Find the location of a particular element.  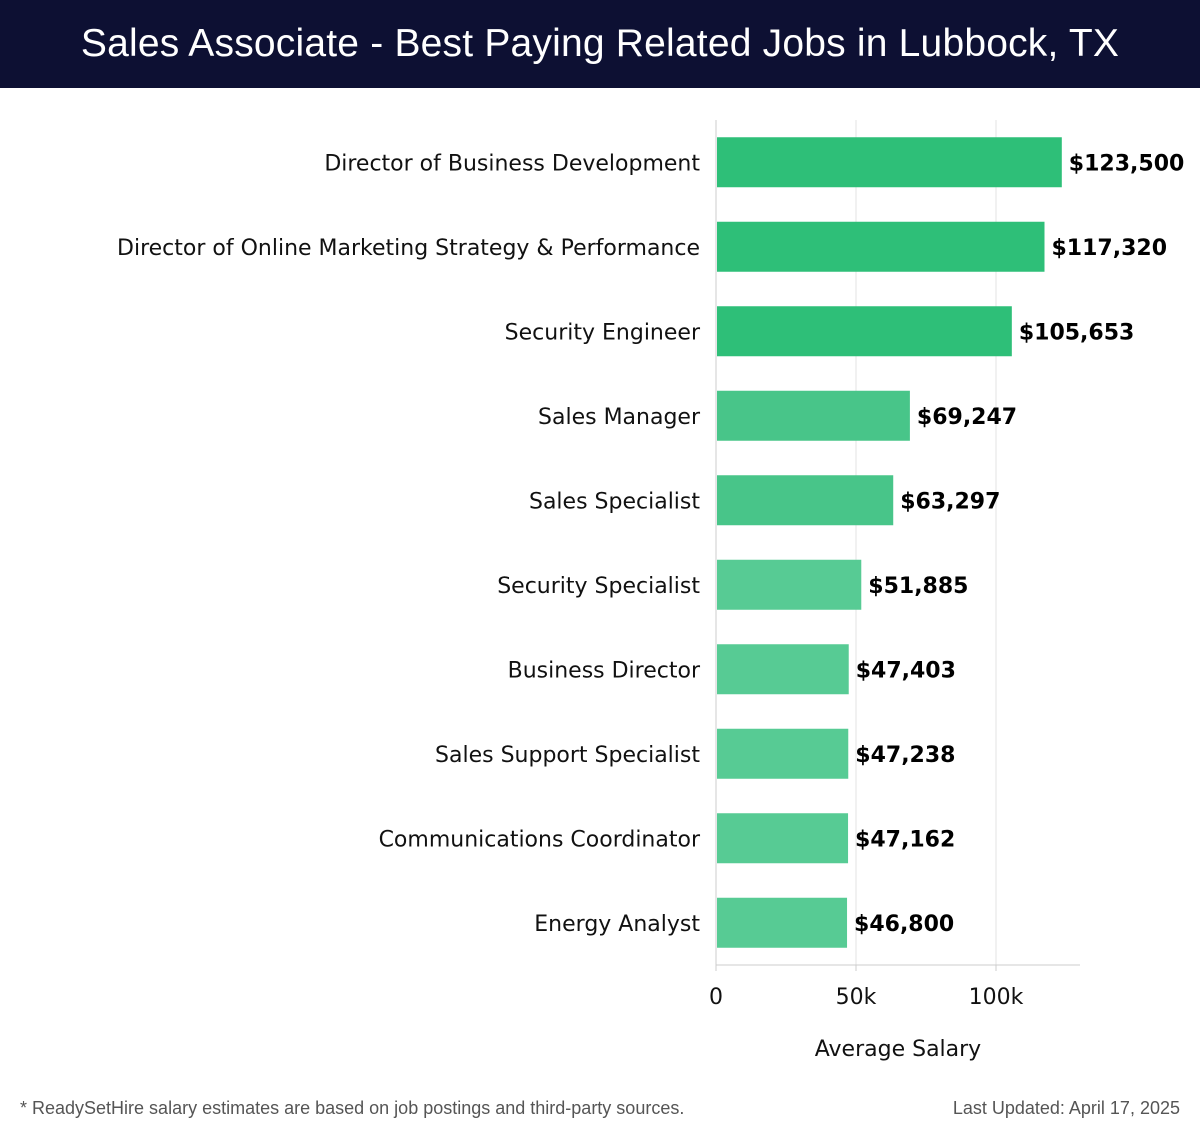

category-label: Security Engineer is located at coordinates (603, 332).